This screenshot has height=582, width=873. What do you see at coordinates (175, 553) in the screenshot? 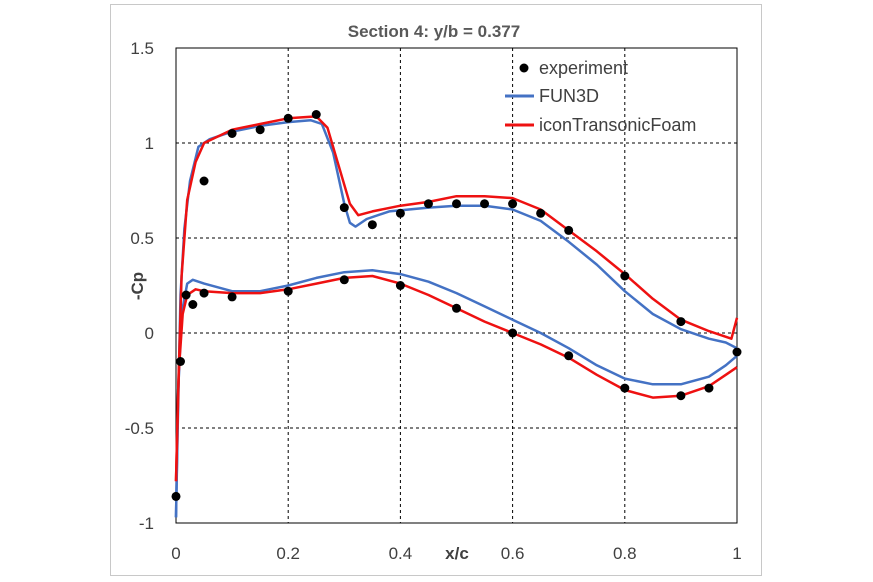
I see `x-tick-label: 0` at bounding box center [175, 553].